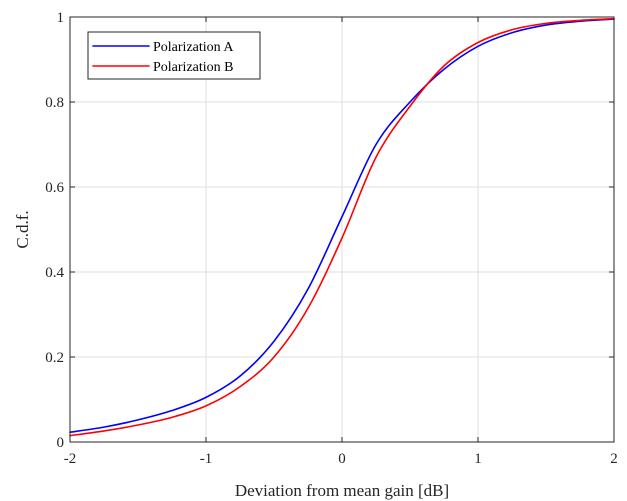 This screenshot has width=627, height=501. I want to click on y-tick-label: 0.6, so click(54, 188).